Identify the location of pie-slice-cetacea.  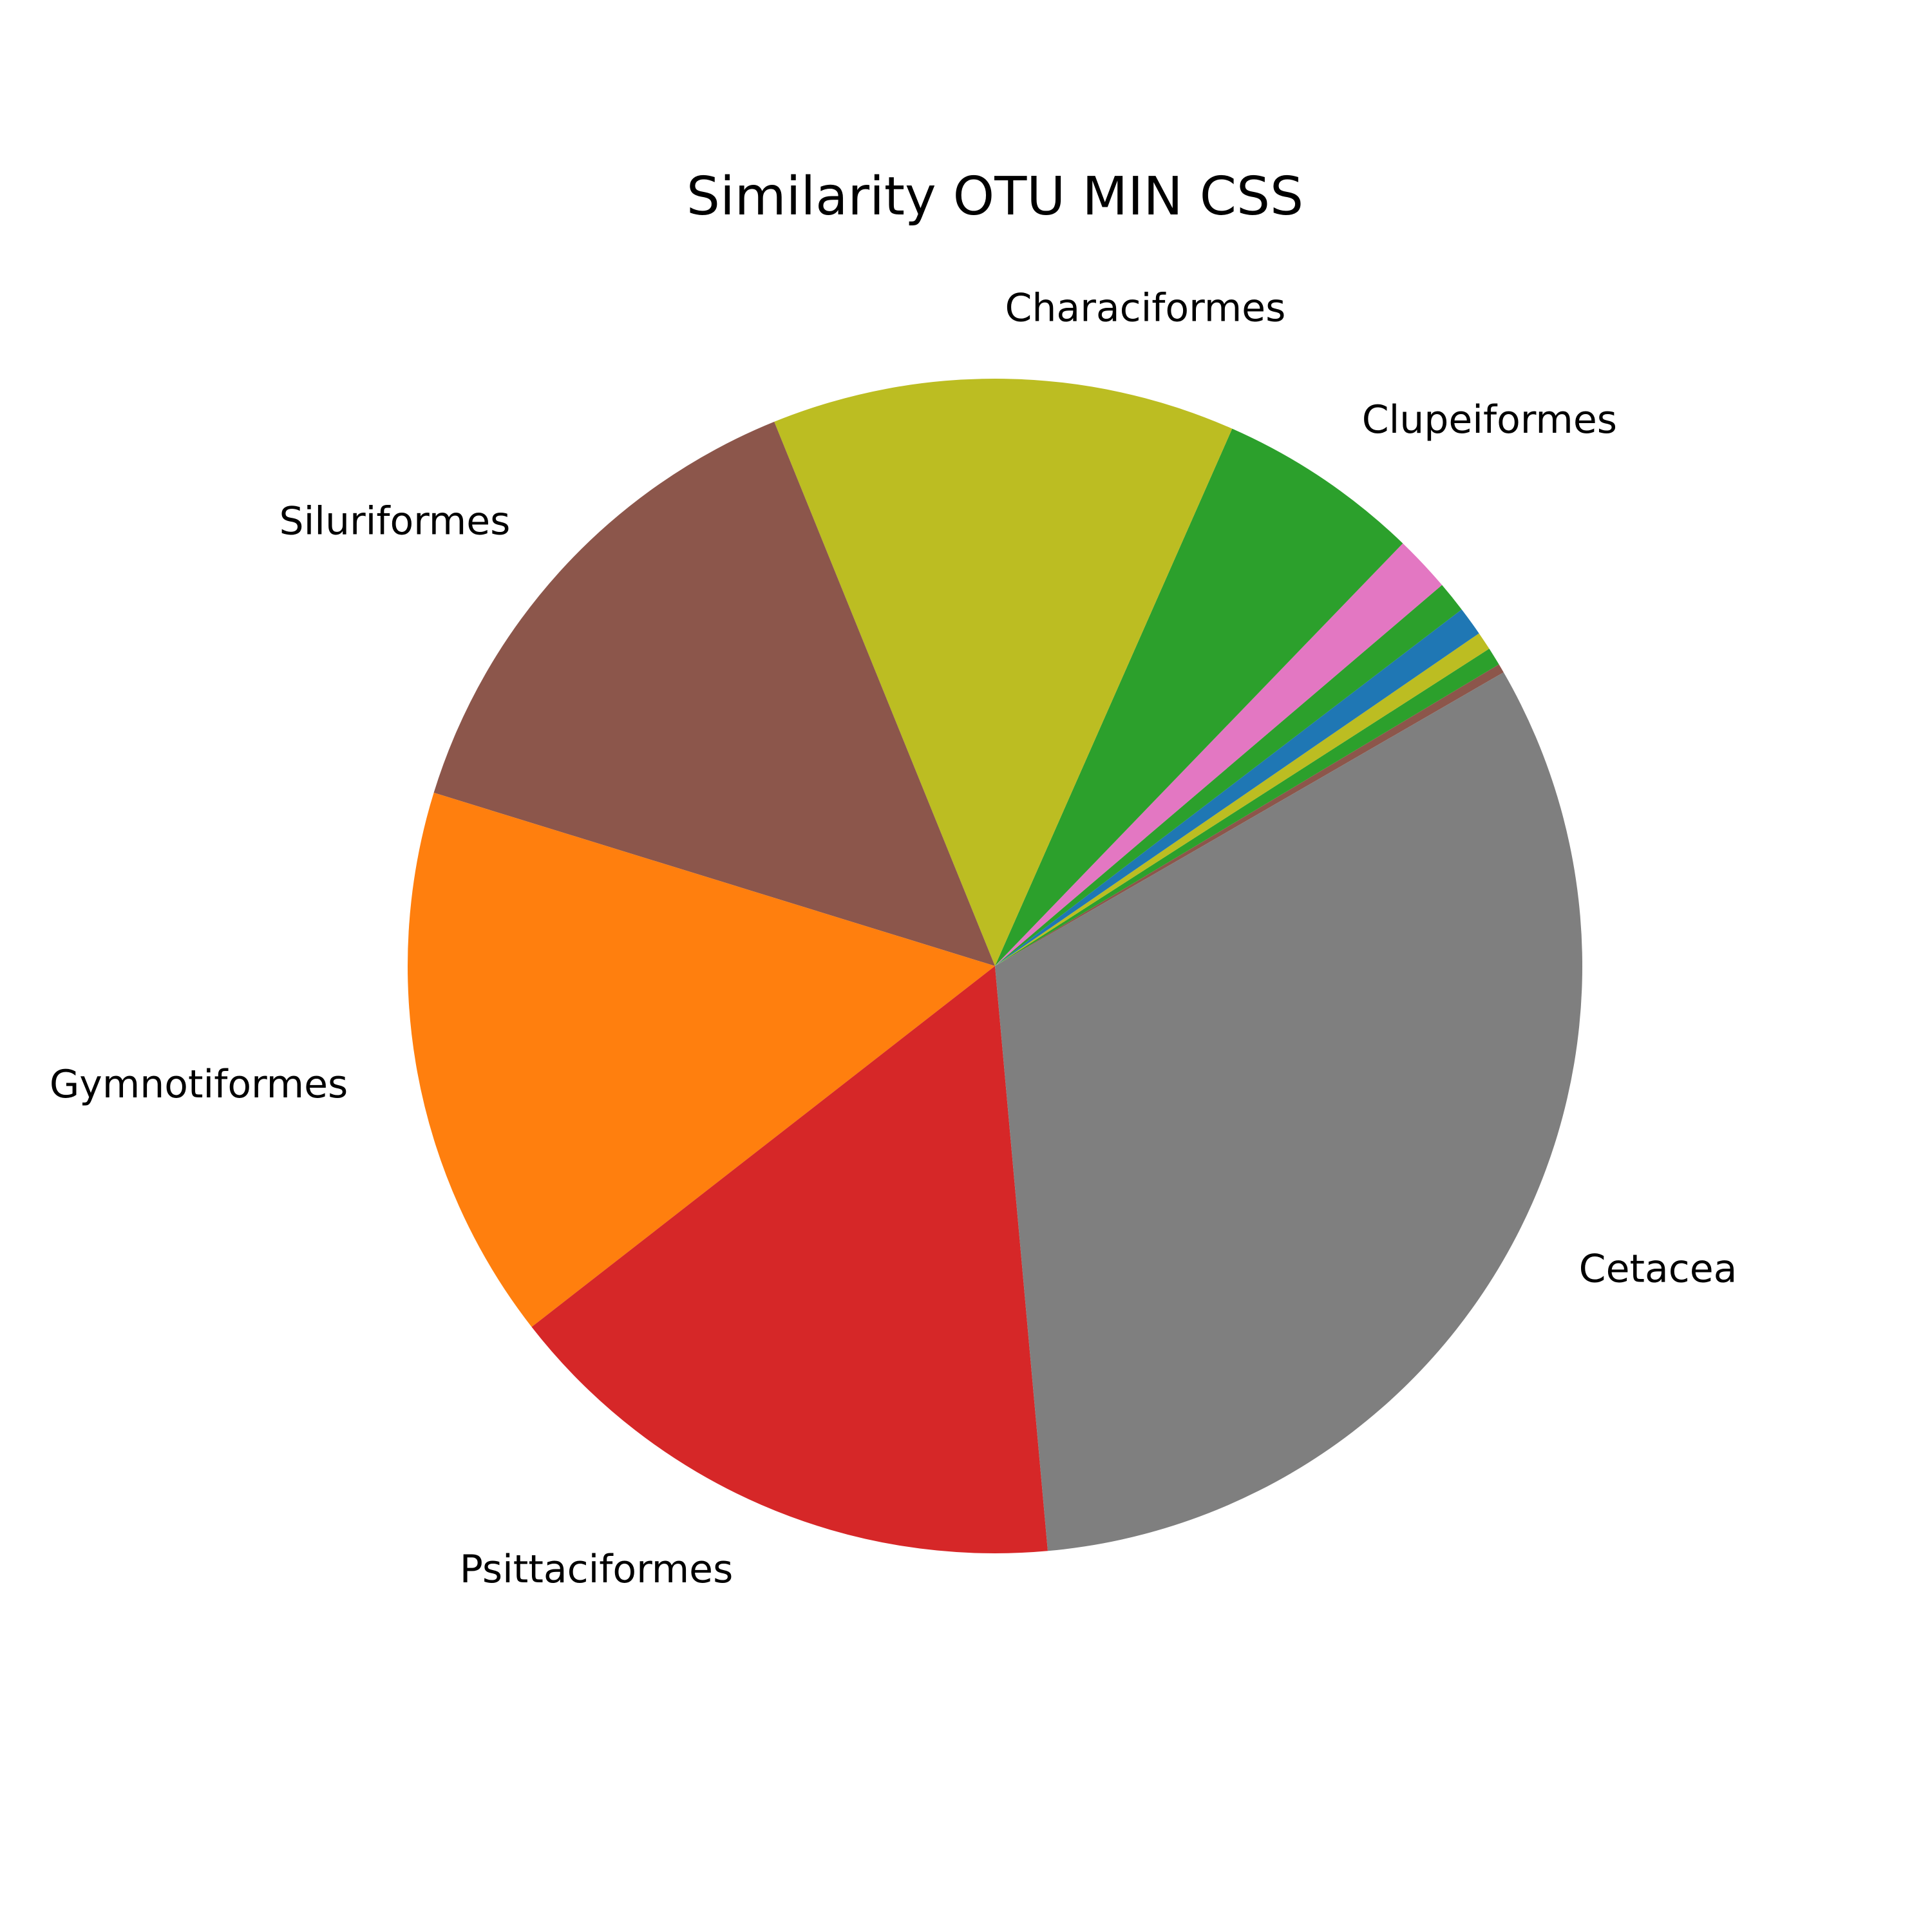
(1288, 1111).